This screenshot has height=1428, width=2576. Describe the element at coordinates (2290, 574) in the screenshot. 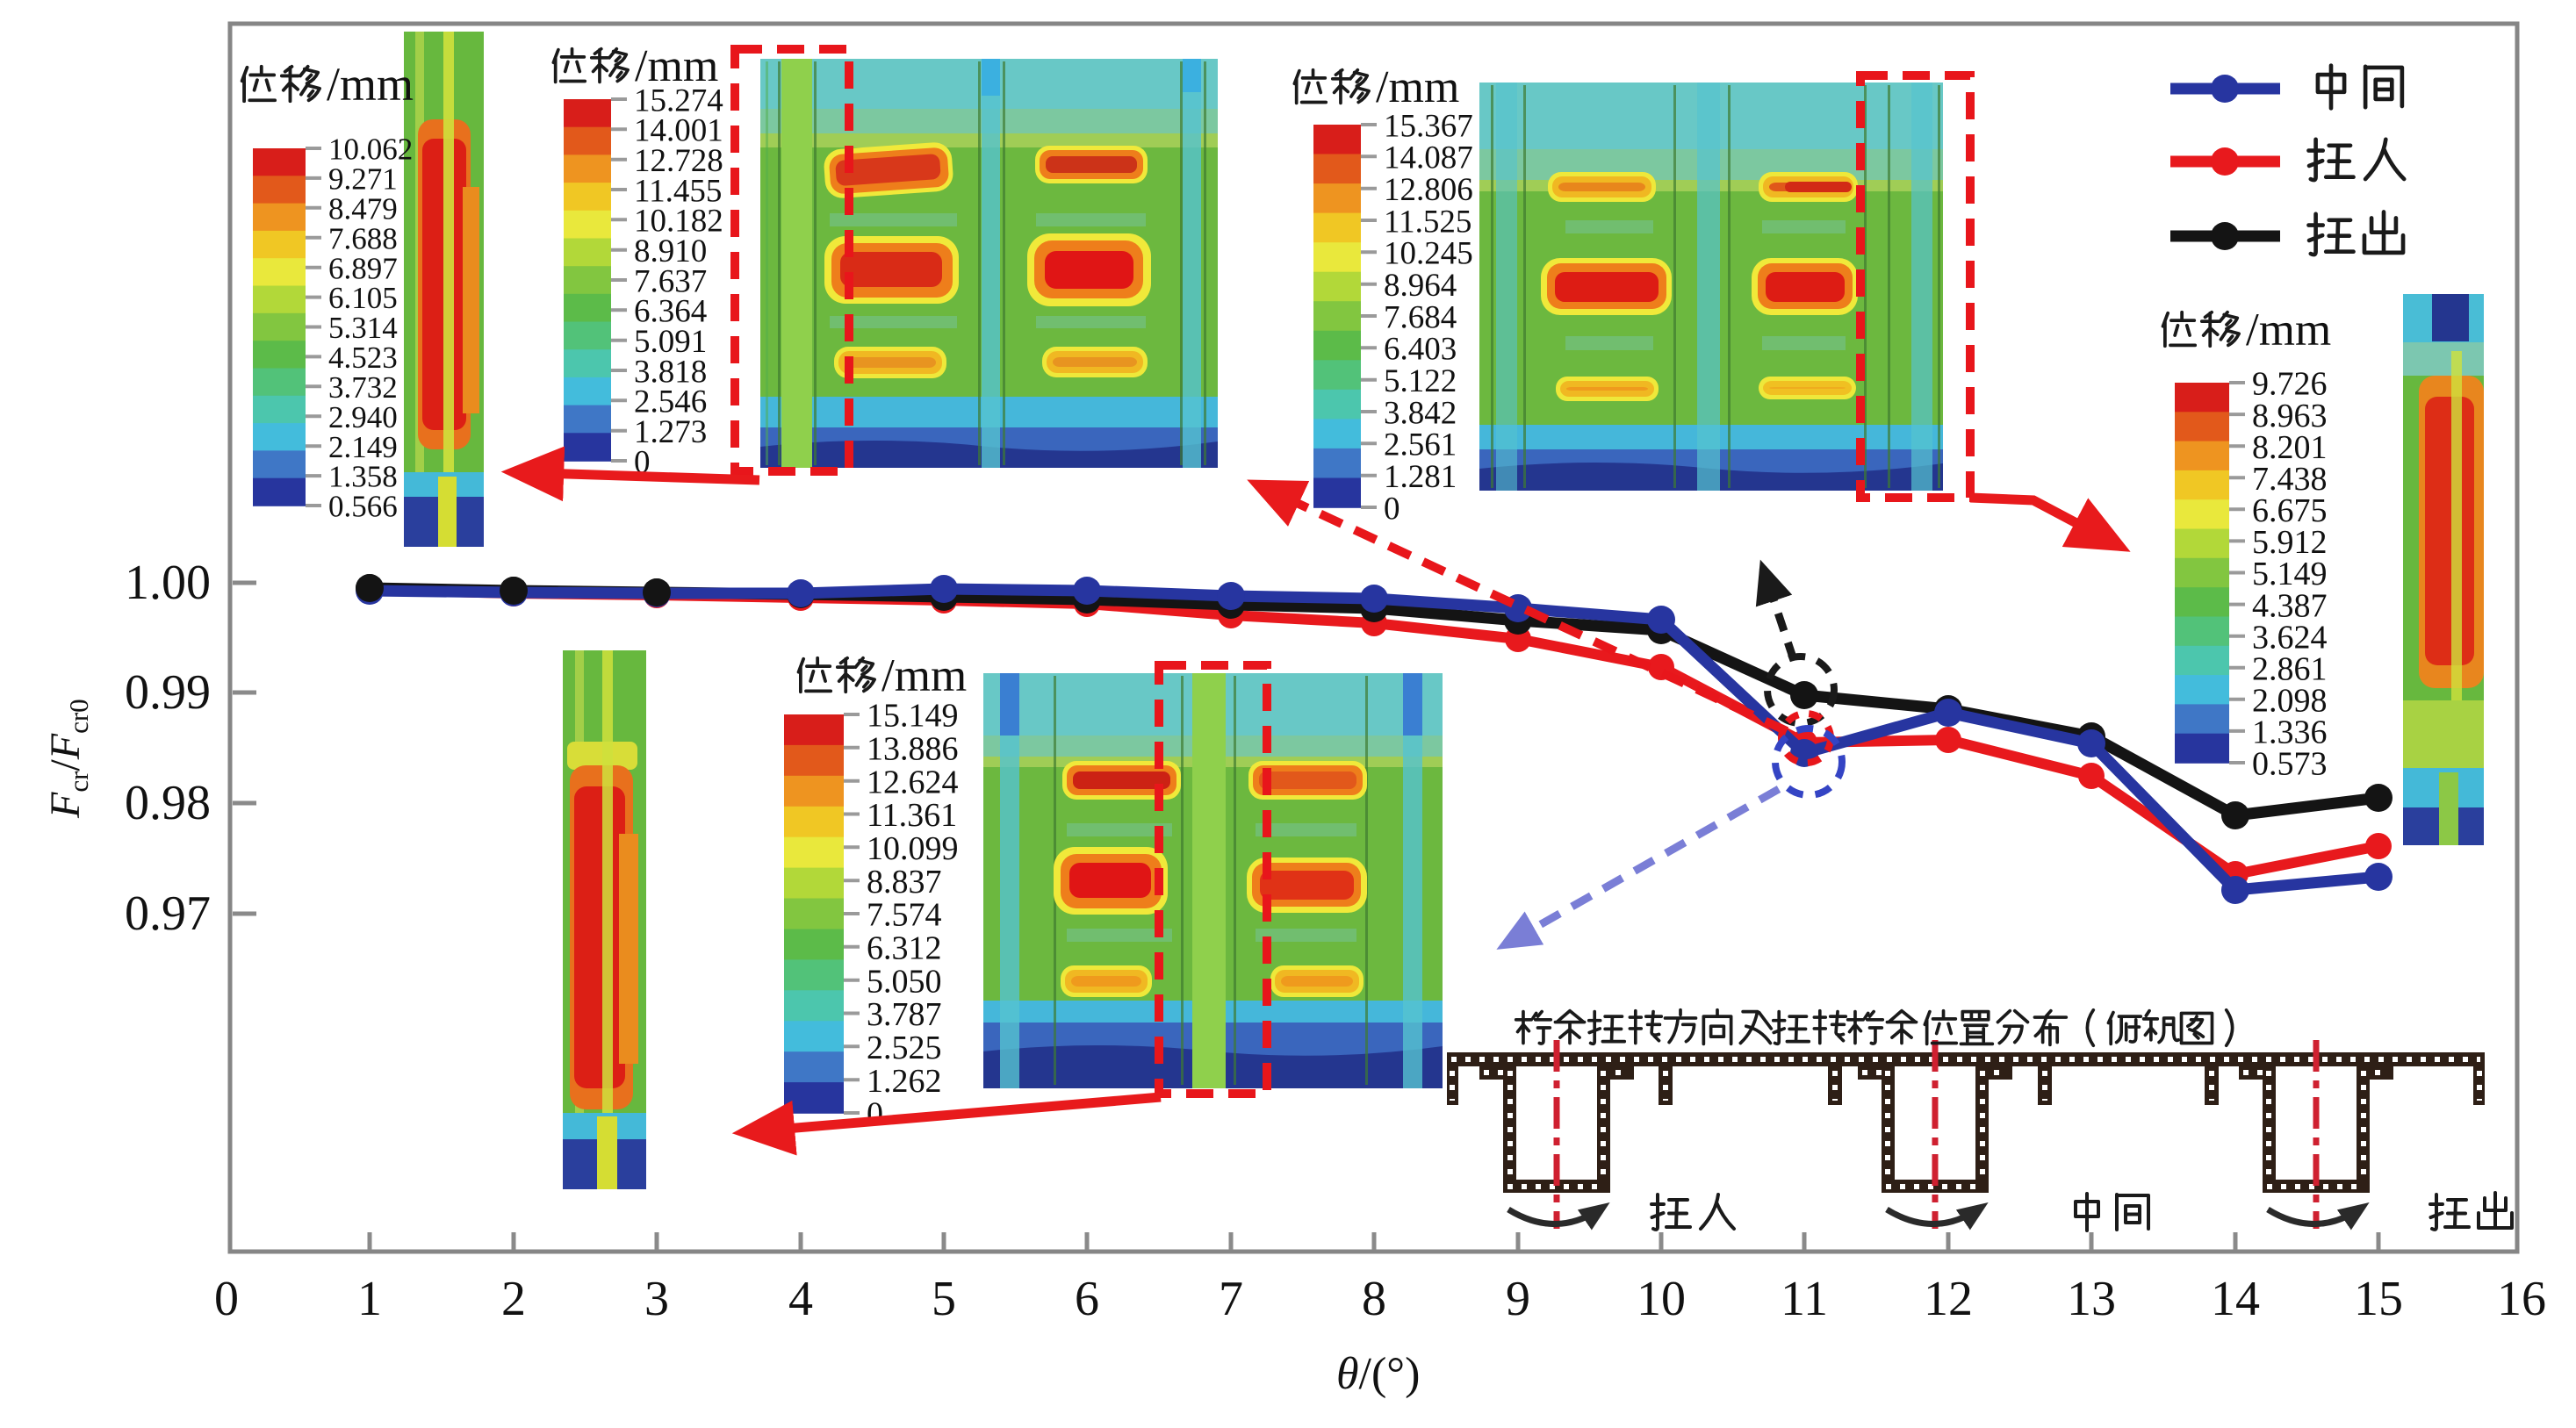

I see `svg-text: 5.149` at that location.